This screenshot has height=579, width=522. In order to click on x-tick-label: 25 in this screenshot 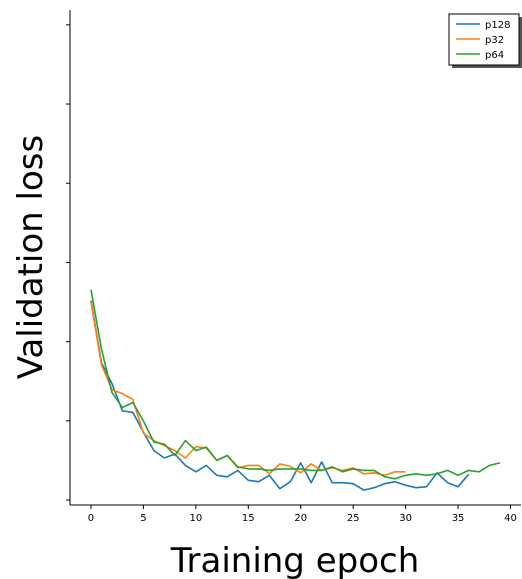, I will do `click(353, 518)`.